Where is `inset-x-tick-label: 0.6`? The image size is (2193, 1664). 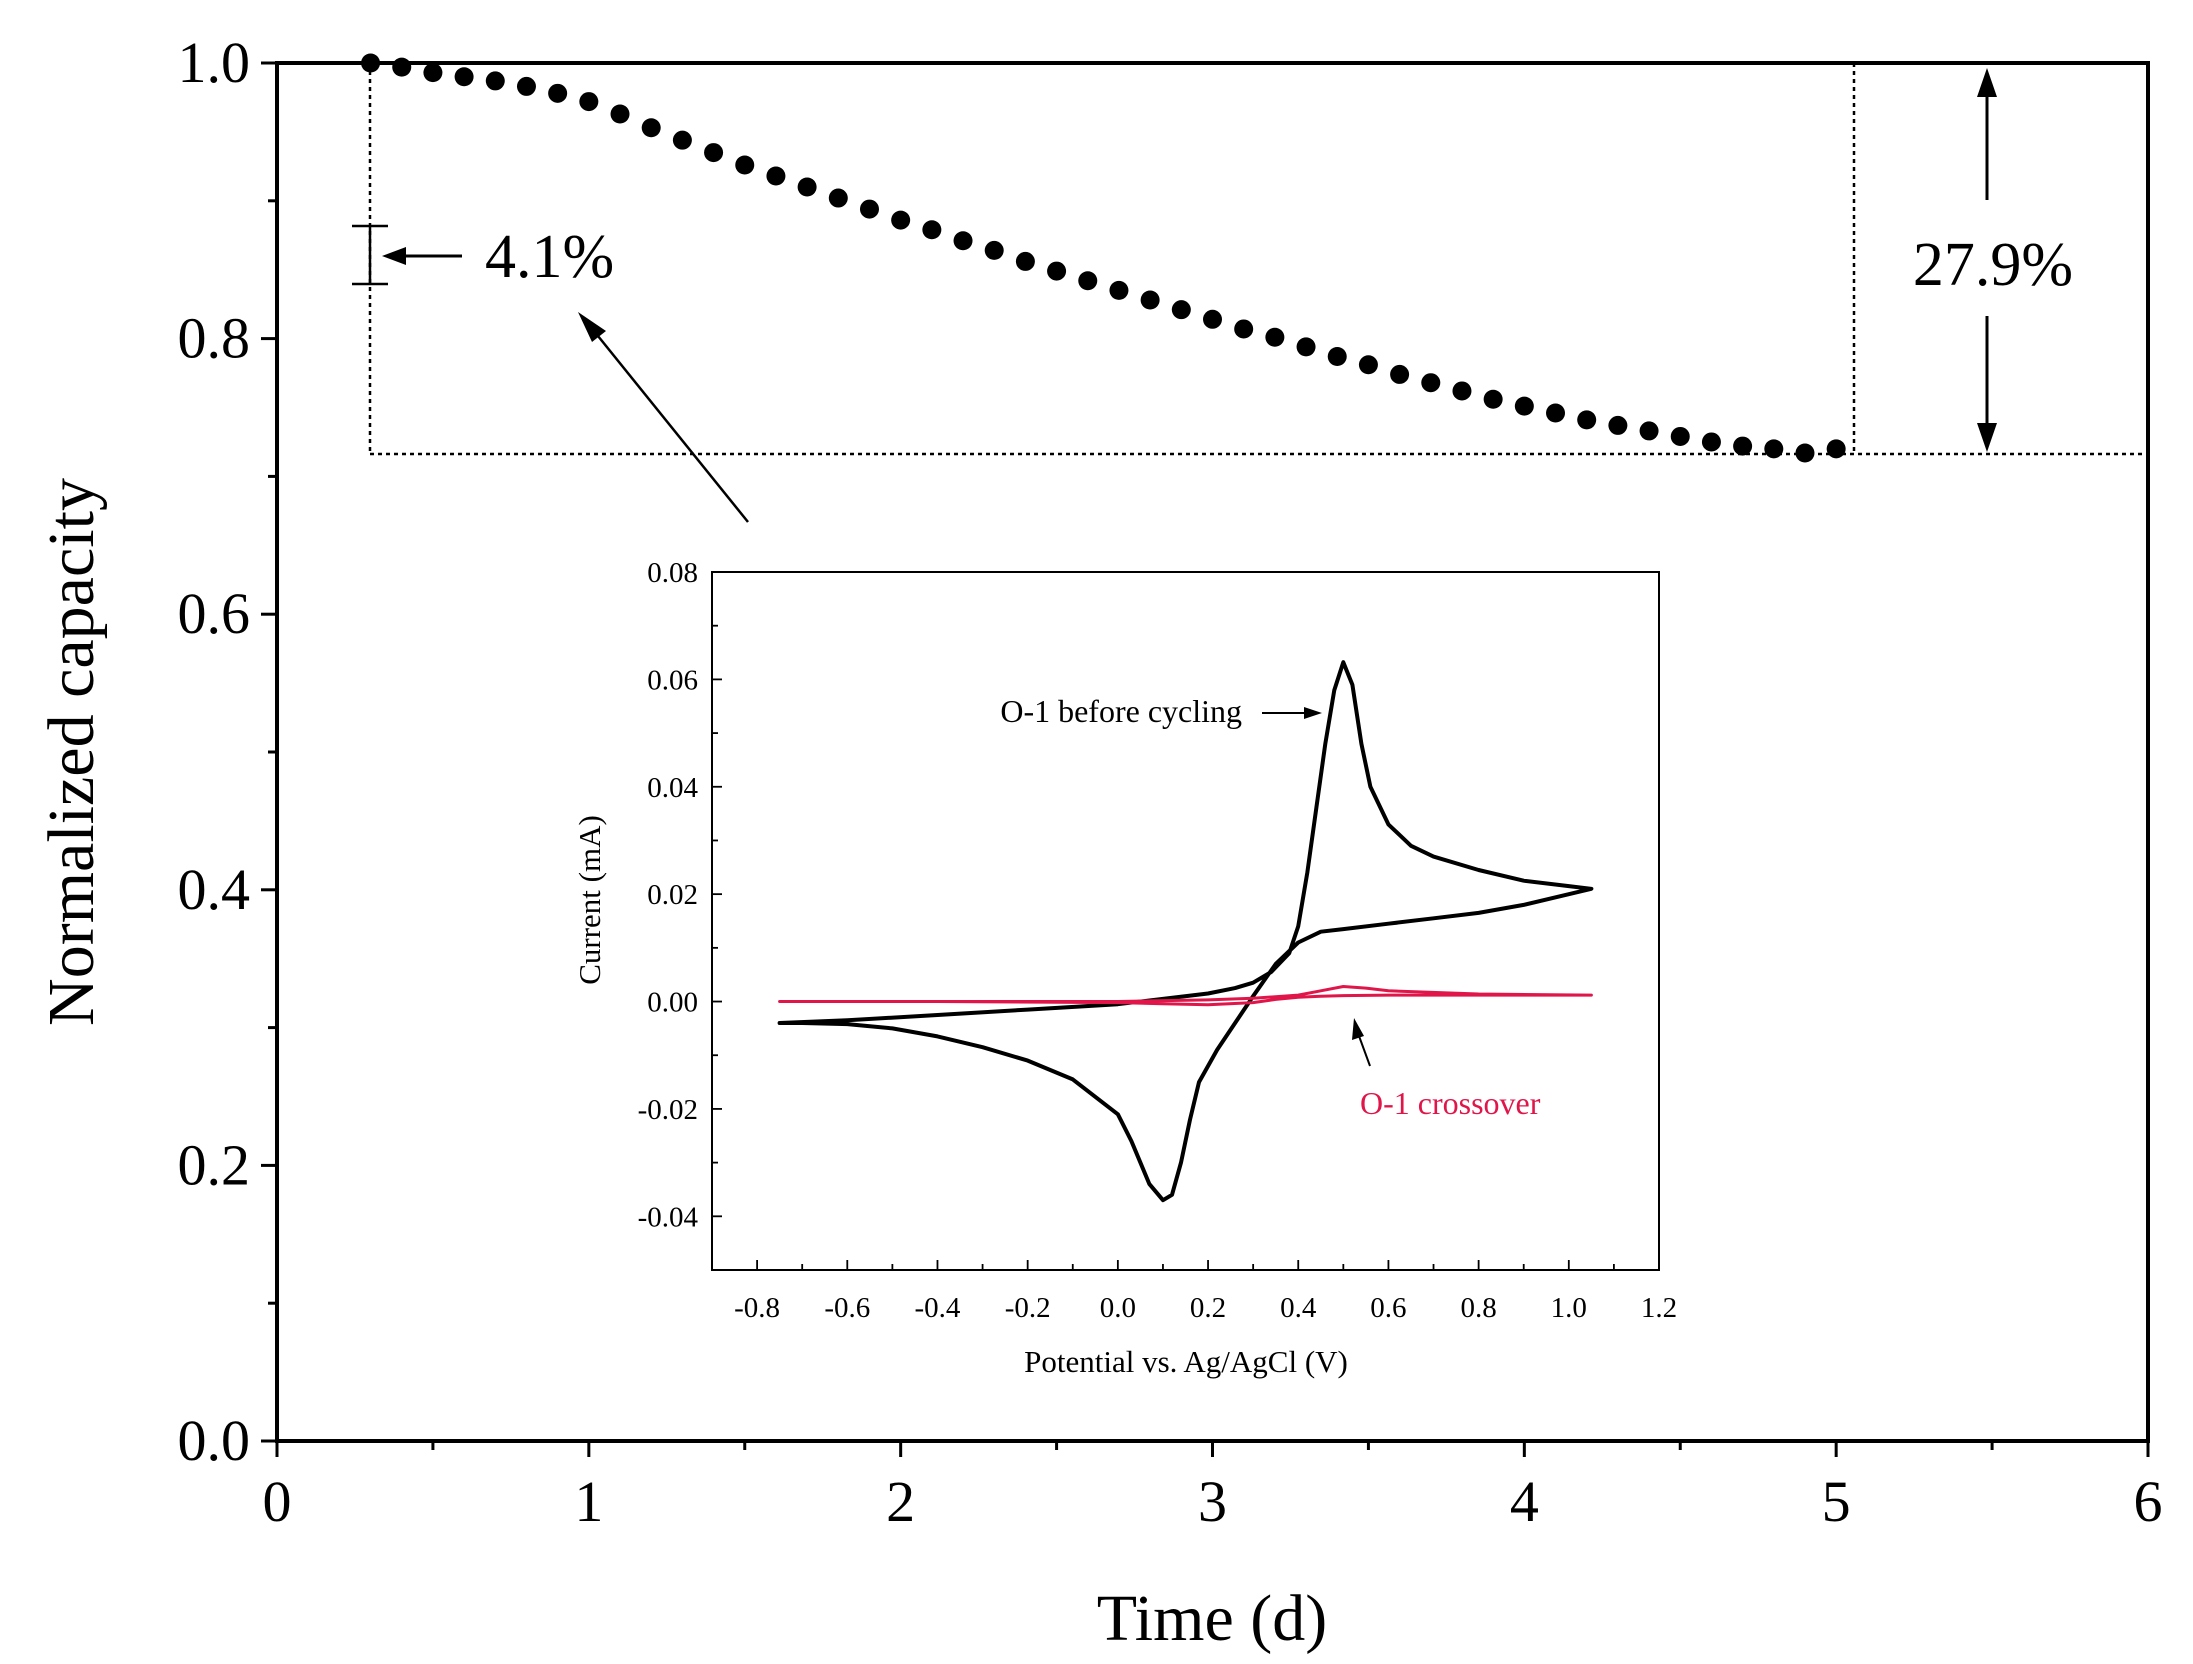
inset-x-tick-label: 0.6 is located at coordinates (1388, 1308).